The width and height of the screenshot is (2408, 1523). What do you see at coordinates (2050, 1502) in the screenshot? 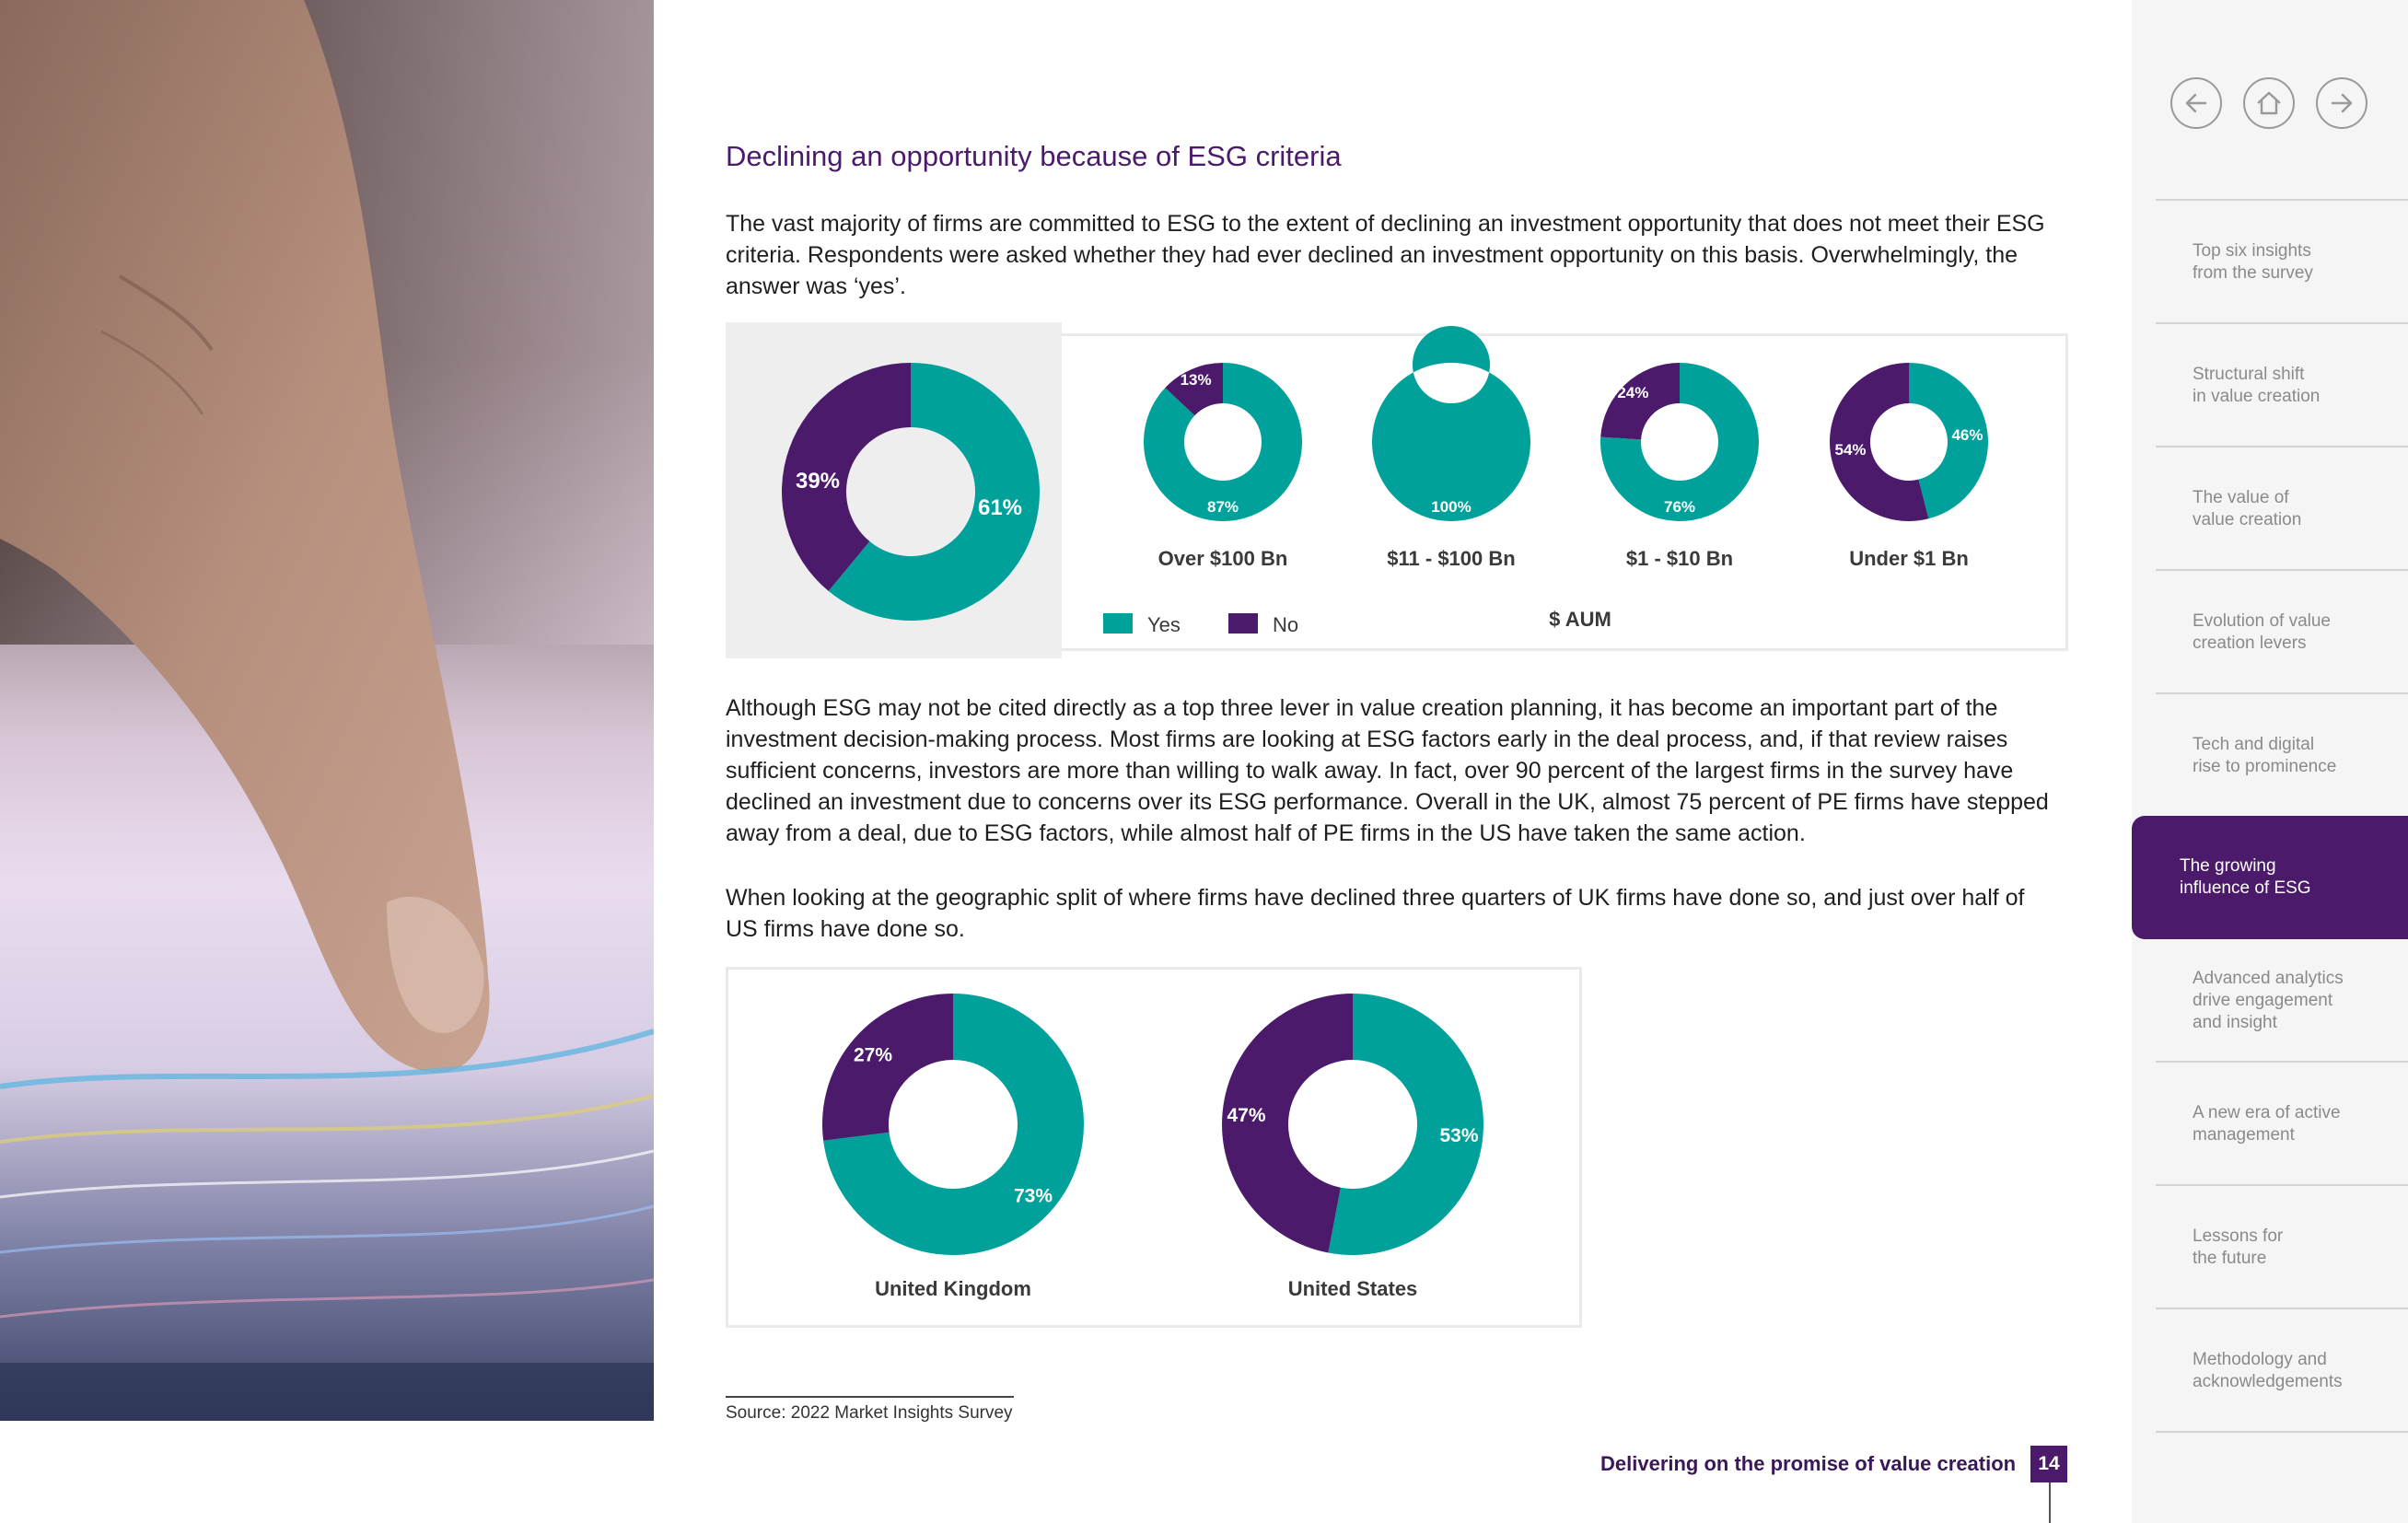
I see `page-number-rule` at bounding box center [2050, 1502].